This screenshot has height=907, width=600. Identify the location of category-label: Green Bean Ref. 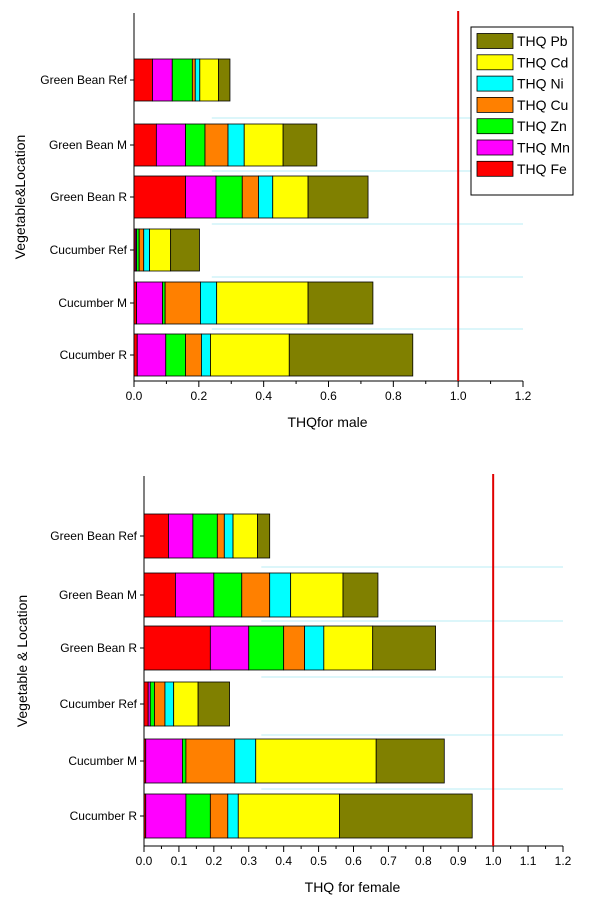
(93, 536).